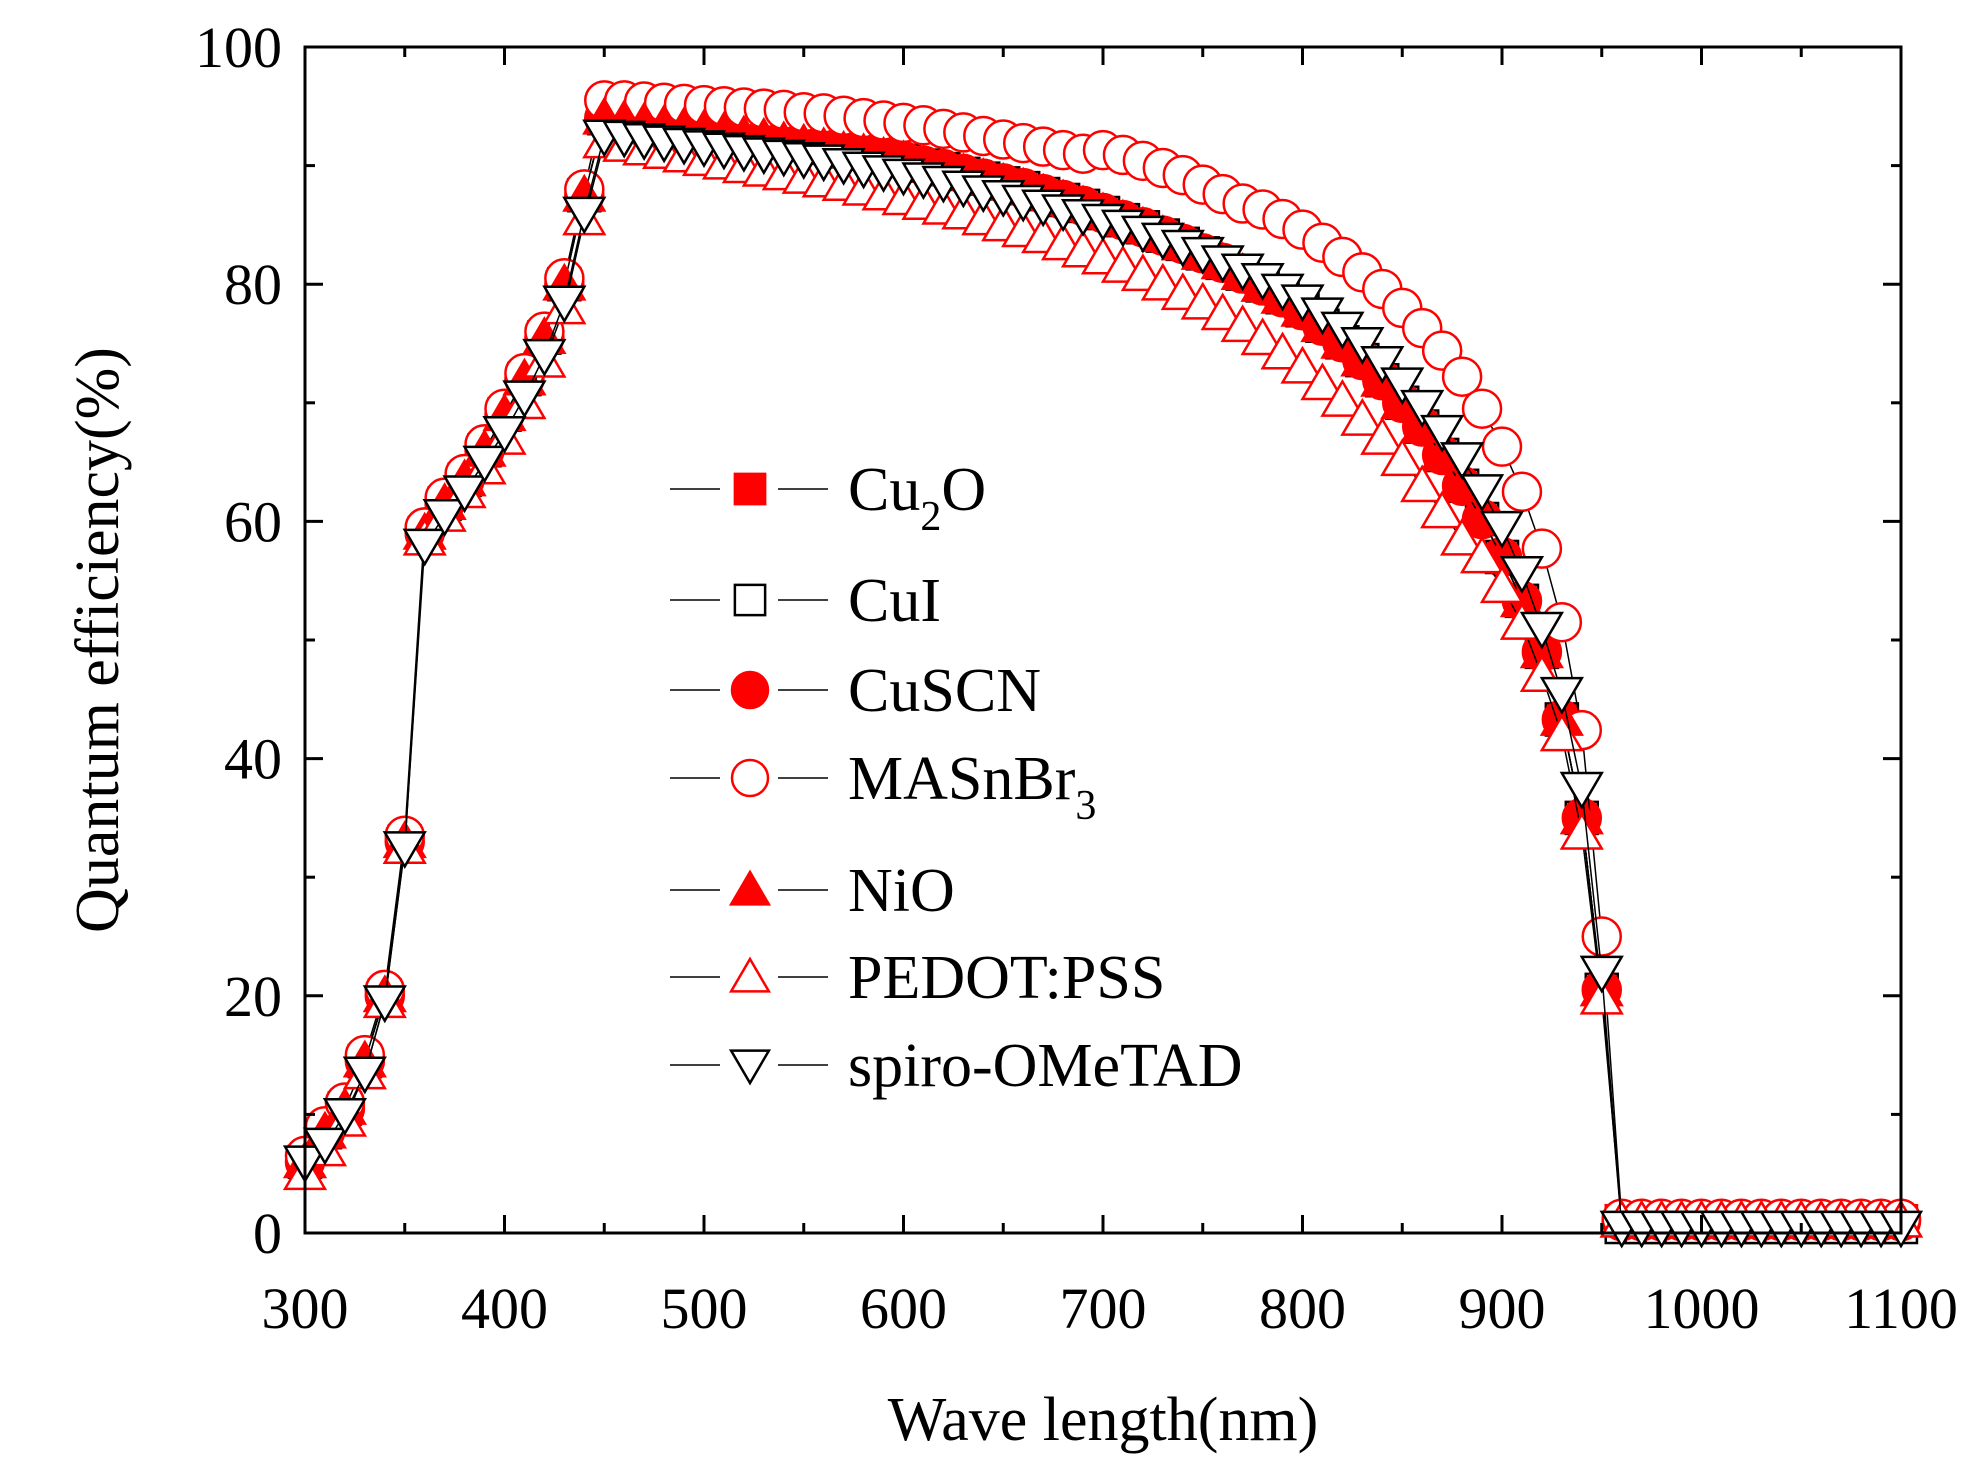  I want to click on legend-label-spiro: spiro-OMeTAD, so click(1045, 1066).